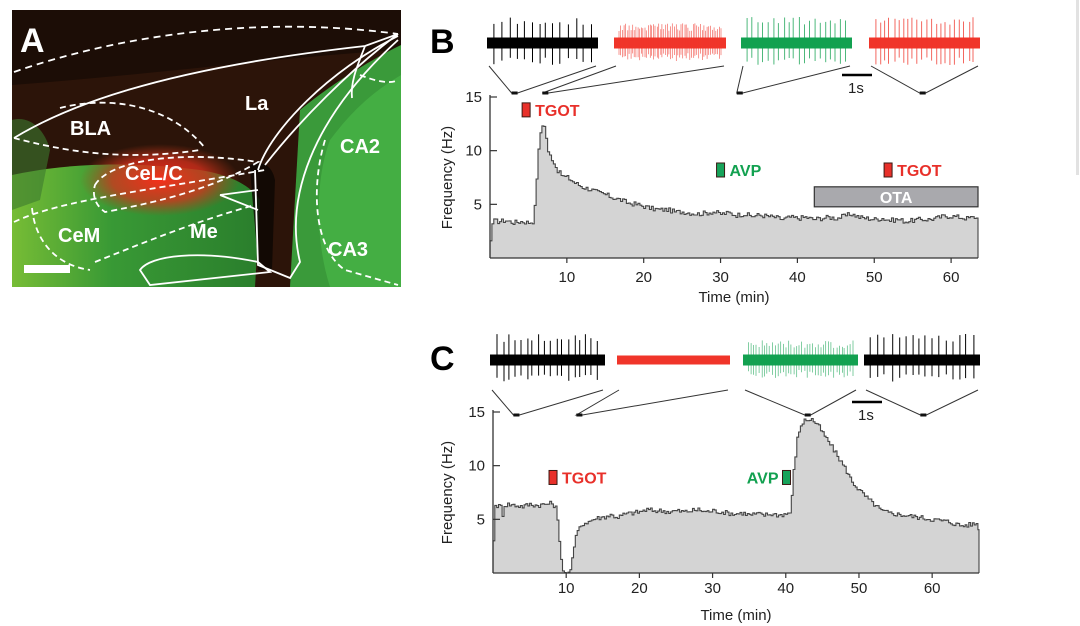 The width and height of the screenshot is (1080, 626). Describe the element at coordinates (31, 164) in the screenshot. I see `histology-green-left` at that location.